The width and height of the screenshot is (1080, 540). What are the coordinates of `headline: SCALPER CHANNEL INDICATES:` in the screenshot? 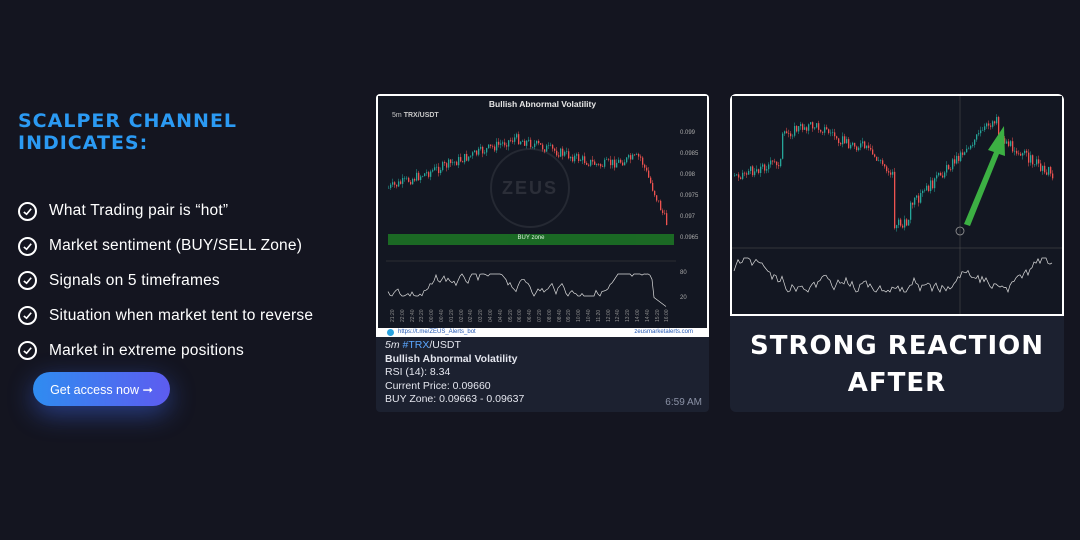 It's located at (128, 132).